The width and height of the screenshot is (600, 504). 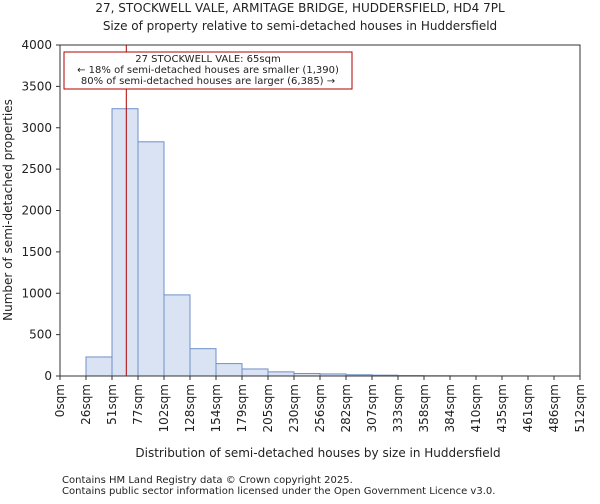 What do you see at coordinates (190, 408) in the screenshot?
I see `x-tick-label: 128sqm` at bounding box center [190, 408].